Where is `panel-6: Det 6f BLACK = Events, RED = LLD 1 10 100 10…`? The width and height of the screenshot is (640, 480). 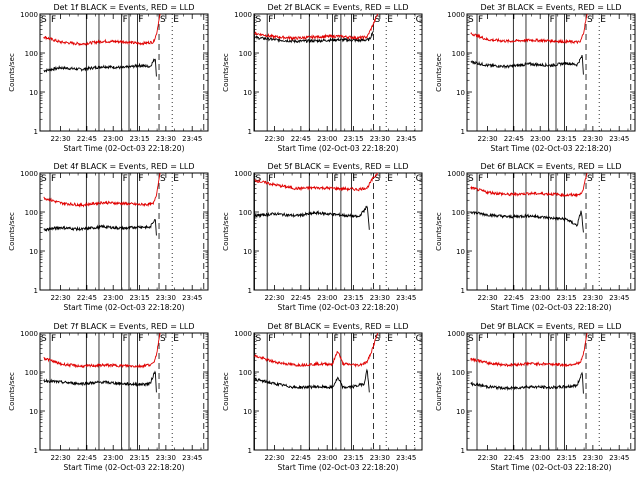
panel-6: Det 6f BLACK = Events, RED = LLD 1 10 100 10… is located at coordinates (535, 237).